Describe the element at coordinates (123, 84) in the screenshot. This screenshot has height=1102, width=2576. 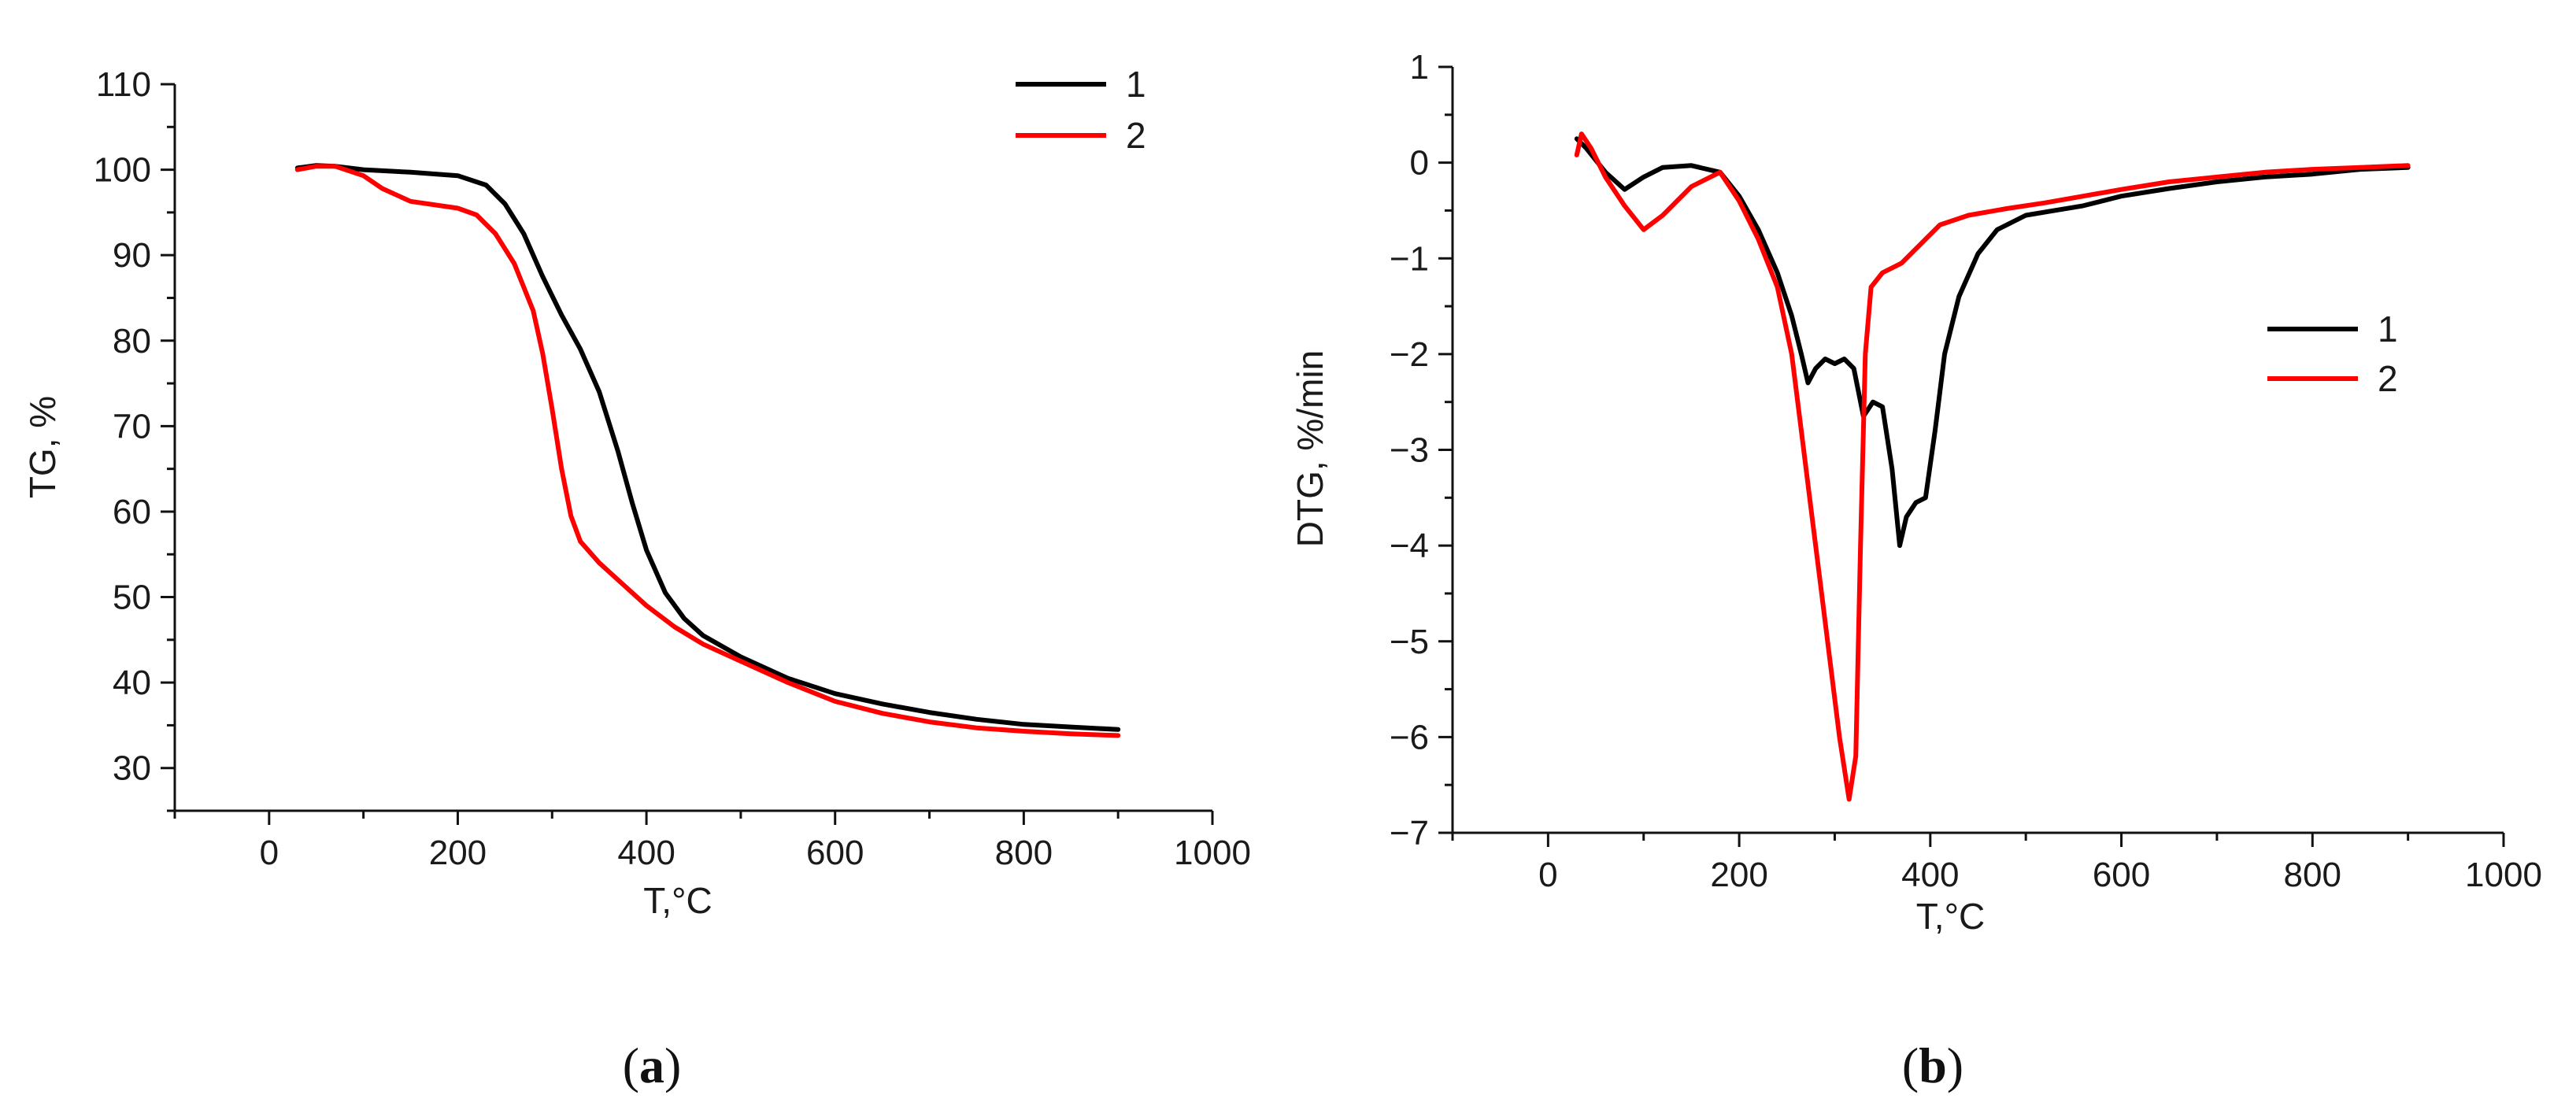
I see `y-tick-label: 110` at that location.